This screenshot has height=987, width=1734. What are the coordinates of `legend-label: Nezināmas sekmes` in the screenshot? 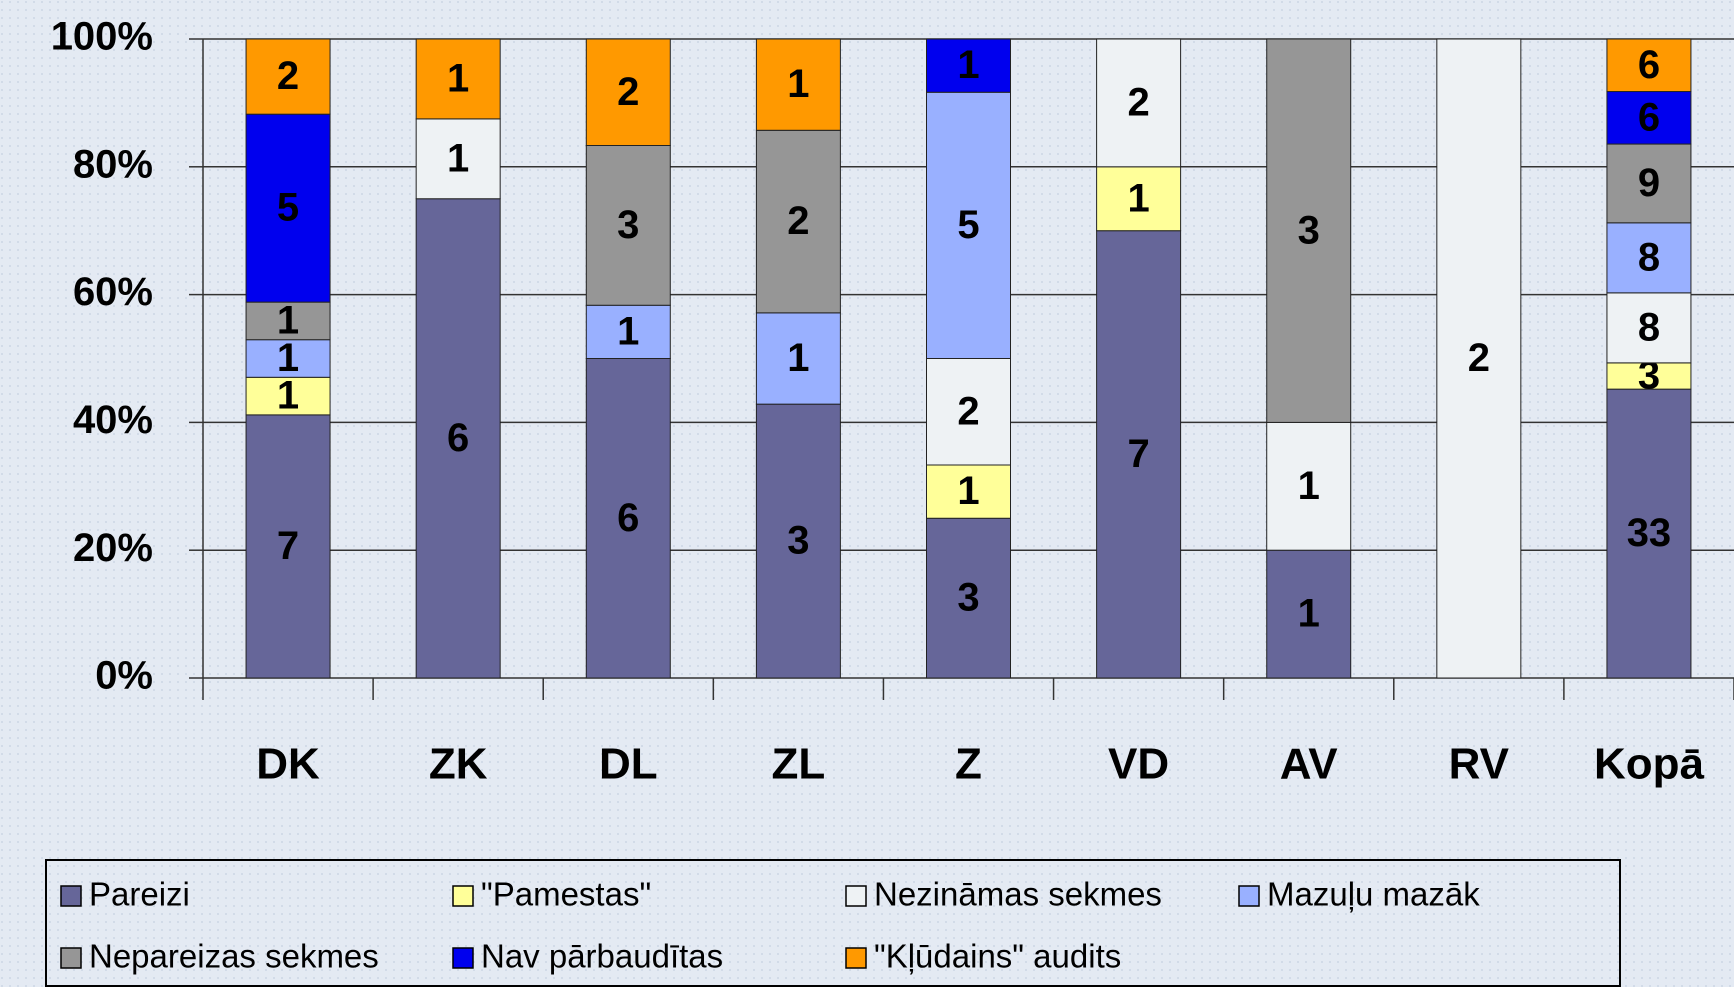 It's located at (1018, 894).